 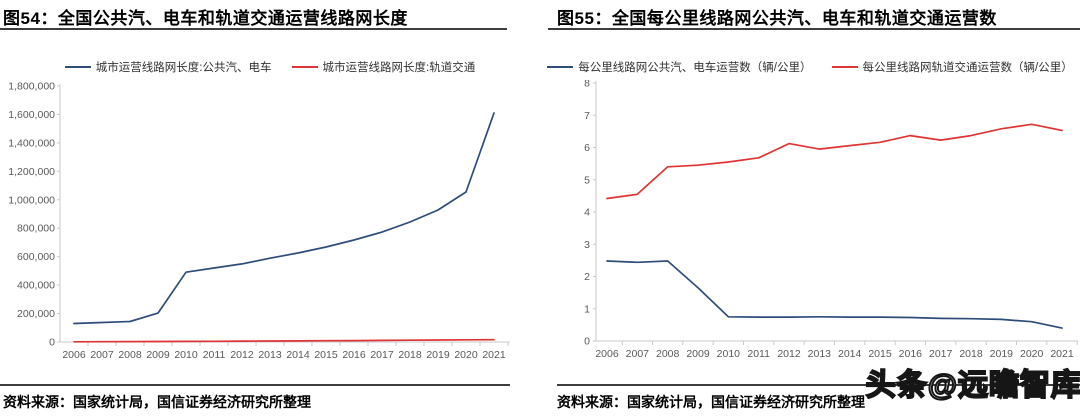 I want to click on figure-54-title: 图54：全国公共汽、电车和轨道交通运营线路网长度, so click(x=205, y=18).